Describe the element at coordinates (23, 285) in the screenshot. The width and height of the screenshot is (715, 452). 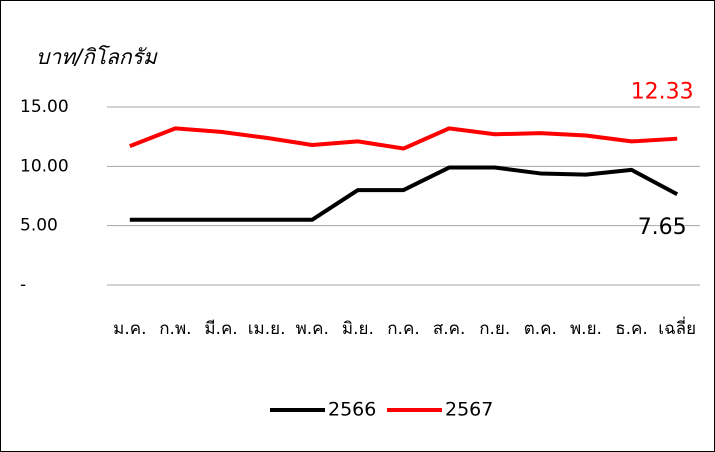
I see `y-tick-label: -` at that location.